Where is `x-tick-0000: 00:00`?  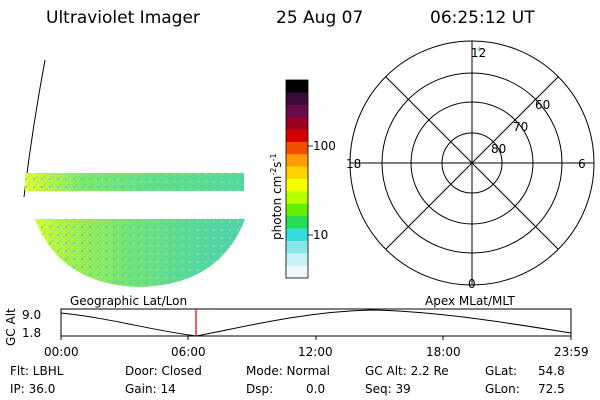 x-tick-0000: 00:00 is located at coordinates (61, 352).